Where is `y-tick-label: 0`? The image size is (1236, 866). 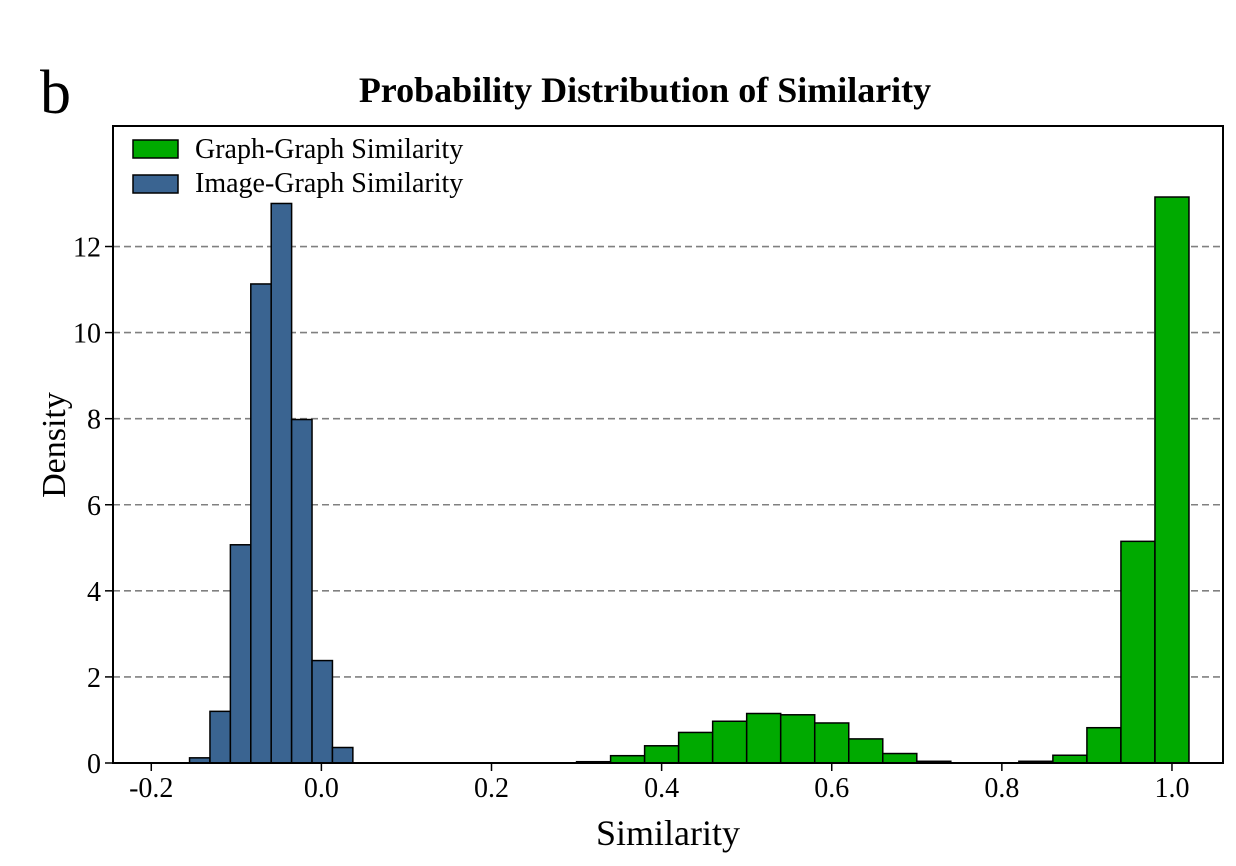 y-tick-label: 0 is located at coordinates (94, 764).